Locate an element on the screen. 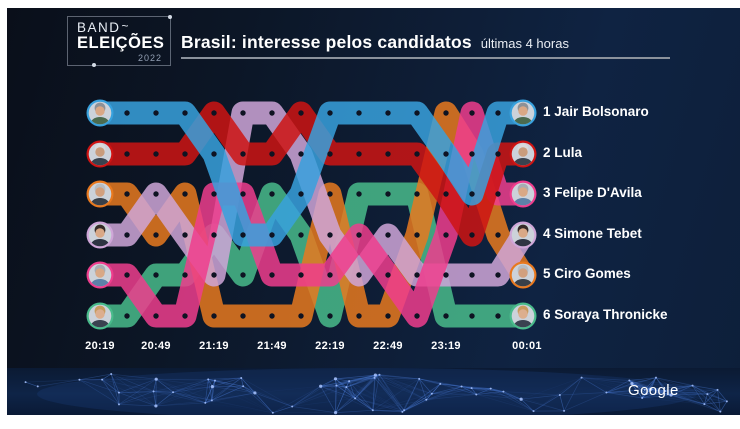 The height and width of the screenshot is (429, 740). candidate-label-ciro-gomes: 5 Ciro Gomes is located at coordinates (587, 273).